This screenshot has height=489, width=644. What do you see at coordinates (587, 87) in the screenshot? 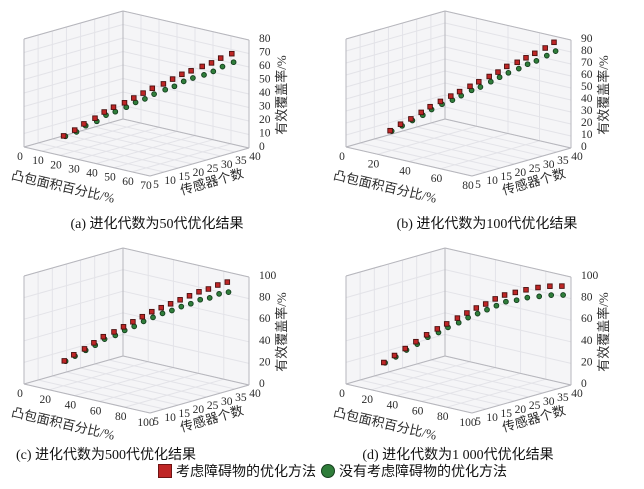
I see `z-tick-label: 50` at bounding box center [587, 87].